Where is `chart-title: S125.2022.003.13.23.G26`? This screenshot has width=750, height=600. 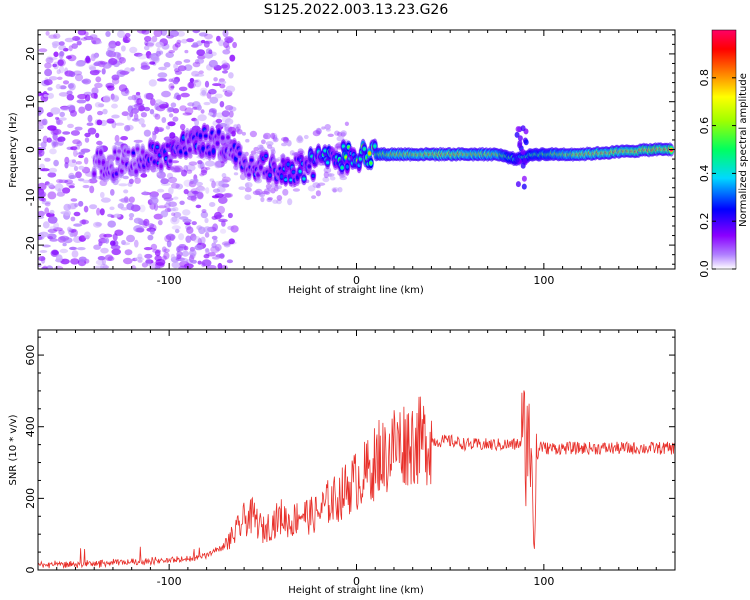 chart-title: S125.2022.003.13.23.G26 is located at coordinates (356, 10).